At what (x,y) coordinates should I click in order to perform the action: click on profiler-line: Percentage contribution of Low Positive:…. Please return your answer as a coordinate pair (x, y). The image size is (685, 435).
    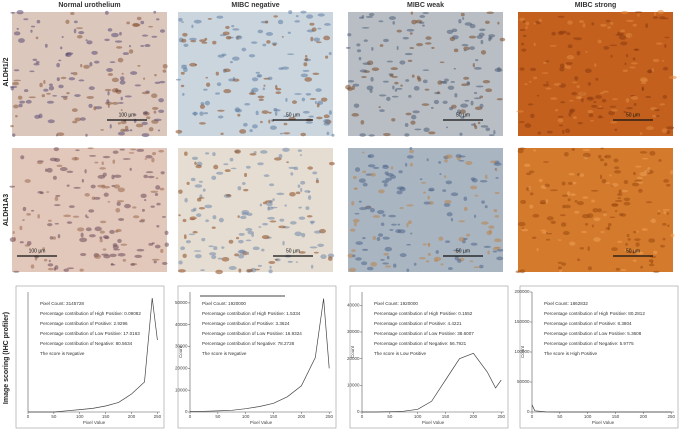
    Looking at the image, I should click on (252, 333).